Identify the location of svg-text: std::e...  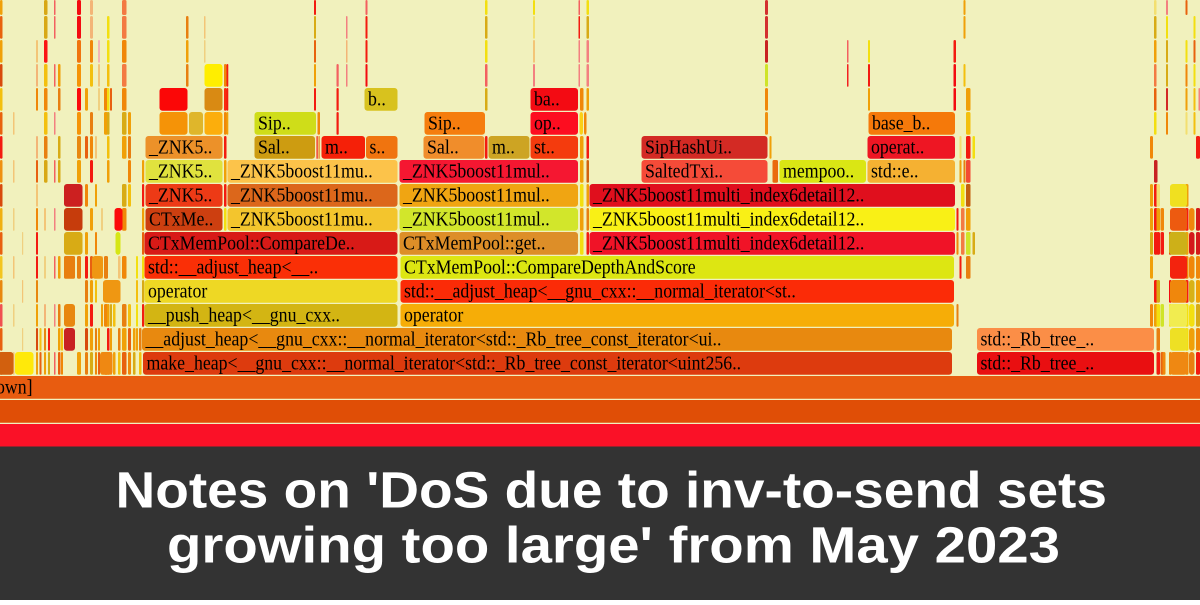
(895, 171).